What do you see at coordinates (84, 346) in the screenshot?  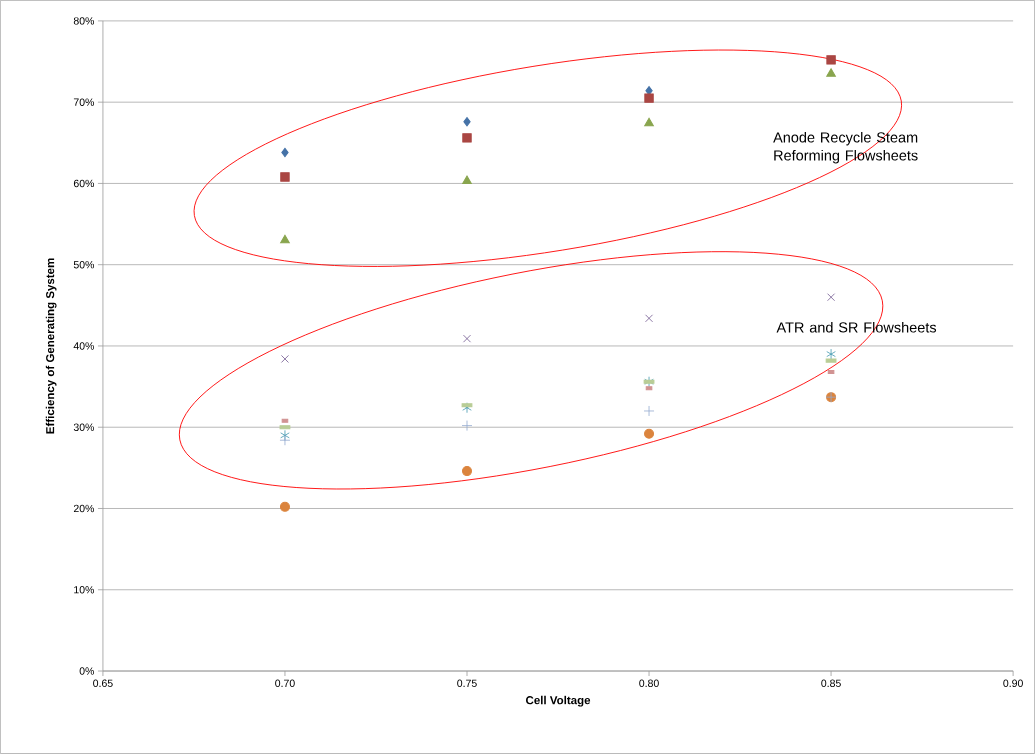 I see `y-tick-label: 40%` at bounding box center [84, 346].